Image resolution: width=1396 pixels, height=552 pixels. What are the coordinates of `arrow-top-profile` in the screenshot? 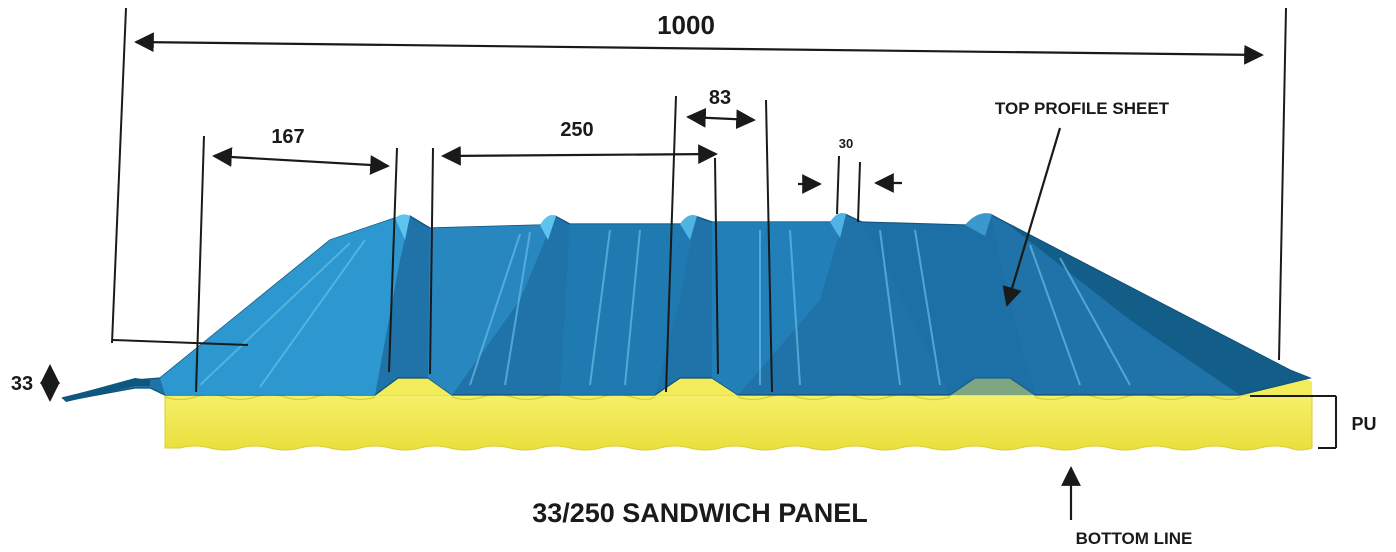 It's located at (1032, 217).